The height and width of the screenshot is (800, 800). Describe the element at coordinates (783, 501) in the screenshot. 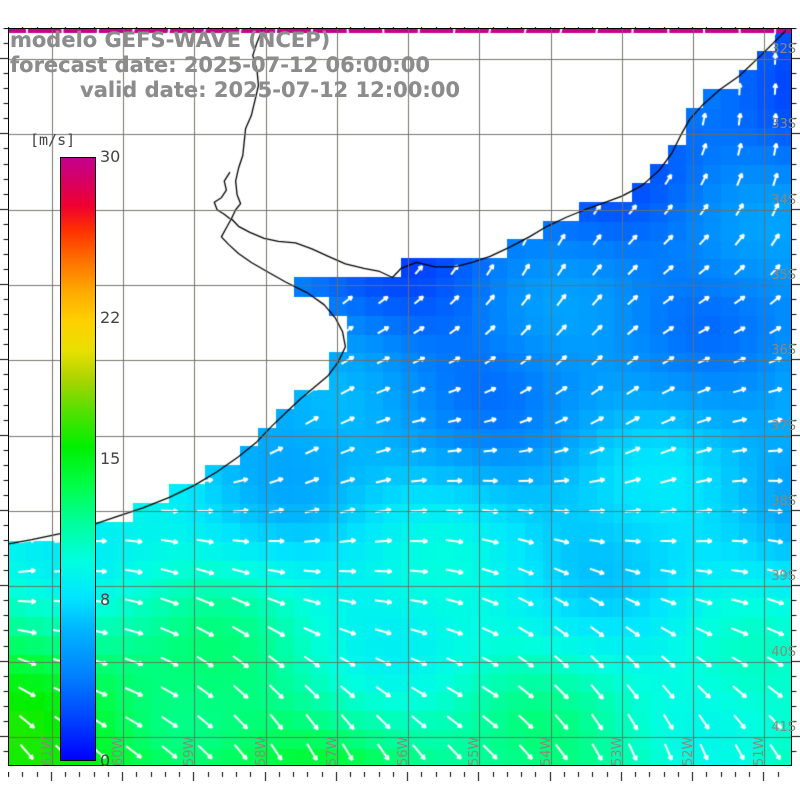

I see `lat-label: 38S` at that location.